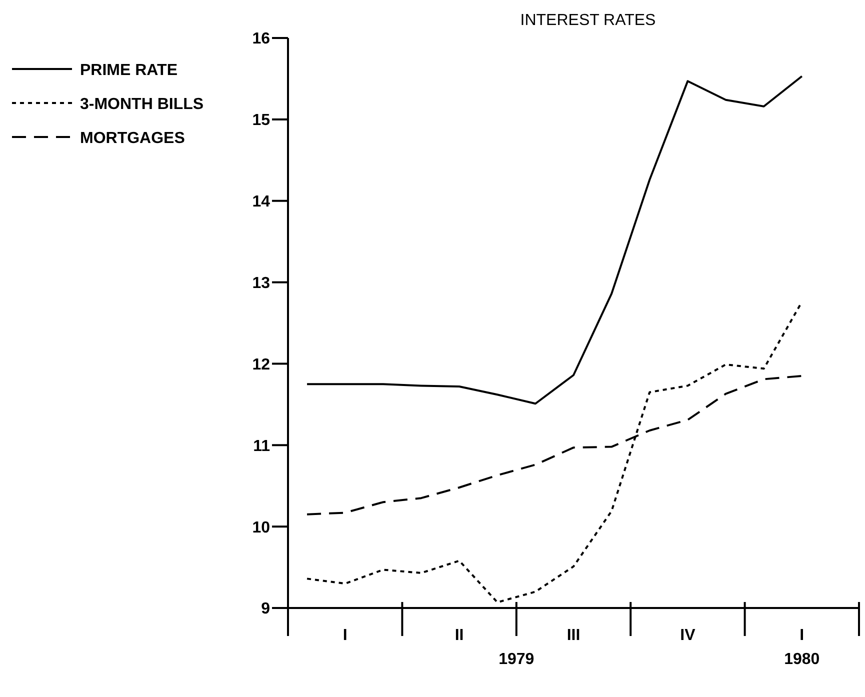 The width and height of the screenshot is (865, 697). What do you see at coordinates (588, 21) in the screenshot?
I see `chart-title: INTEREST RATES` at bounding box center [588, 21].